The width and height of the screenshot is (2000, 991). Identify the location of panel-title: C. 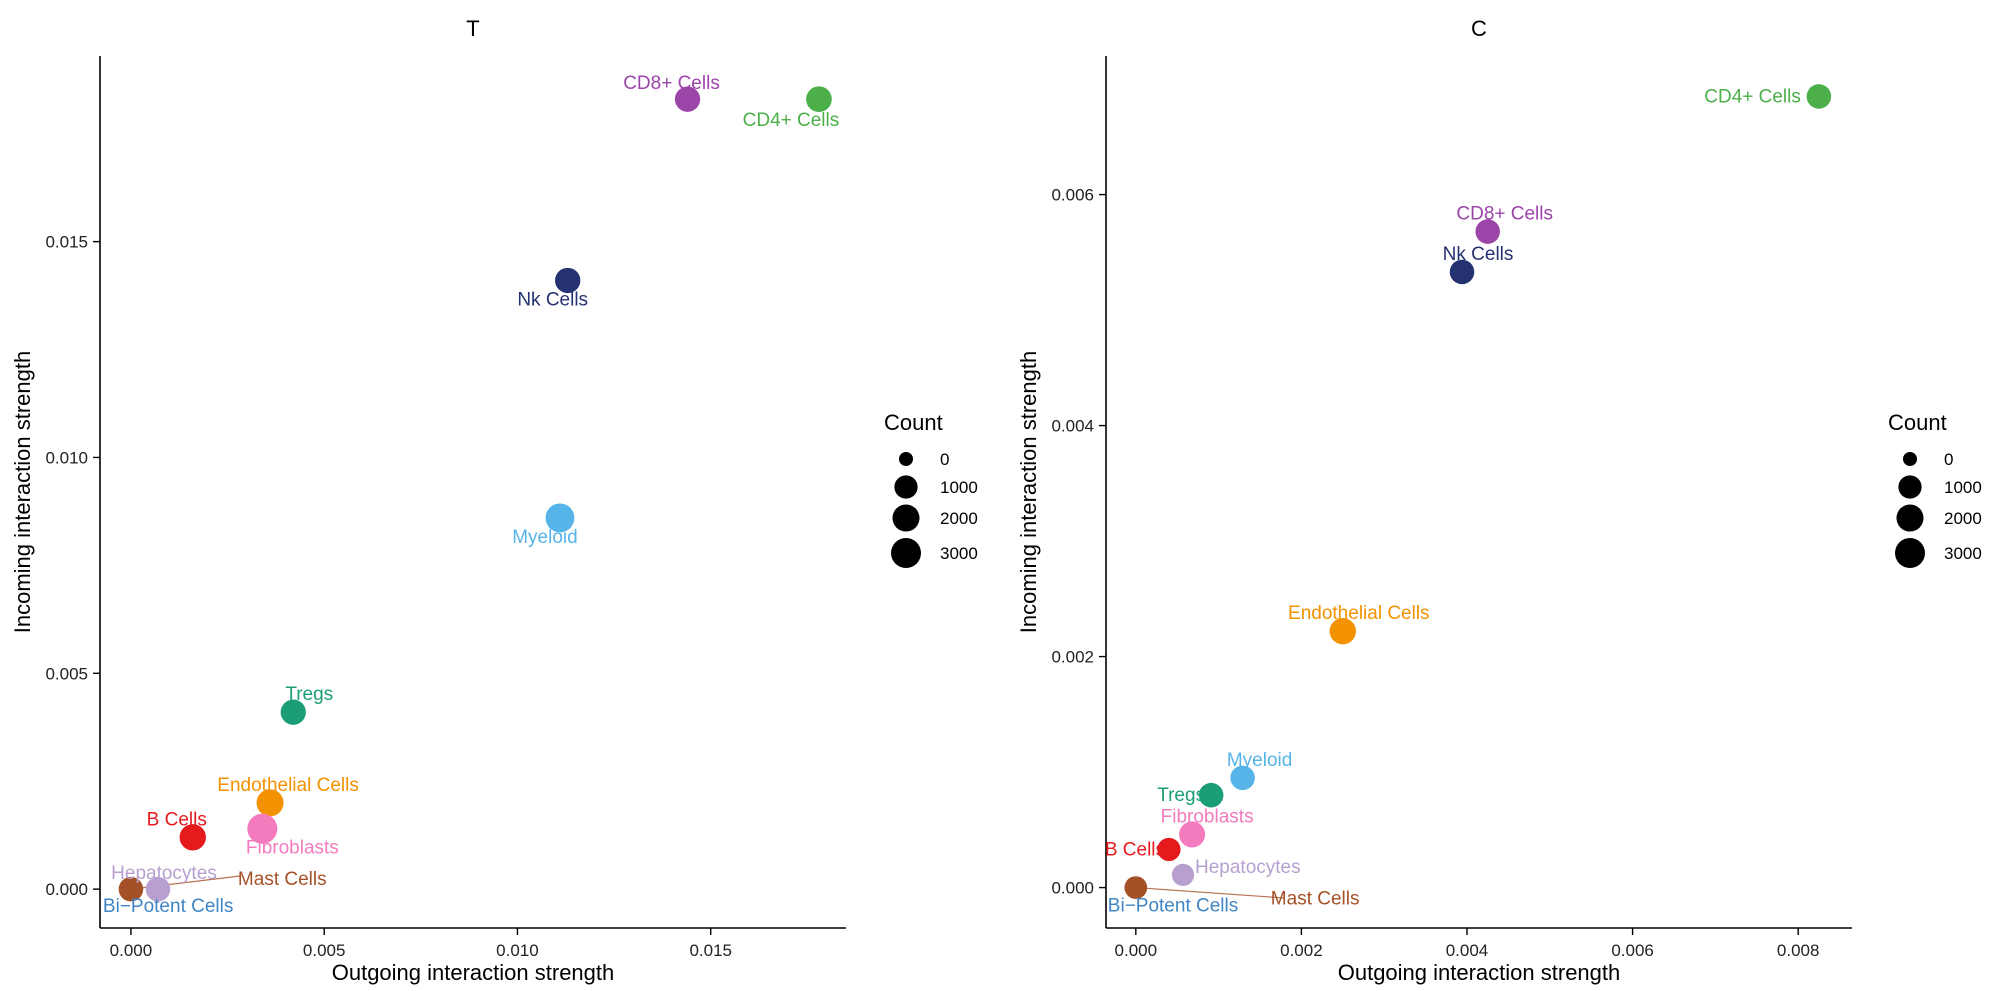
(1479, 28).